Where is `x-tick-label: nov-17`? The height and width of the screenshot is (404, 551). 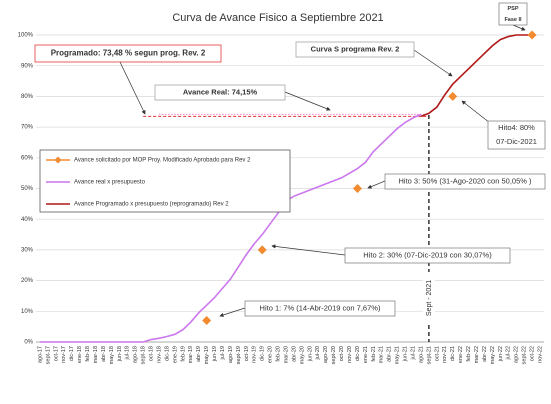 x-tick-label: nov-17 is located at coordinates (64, 354).